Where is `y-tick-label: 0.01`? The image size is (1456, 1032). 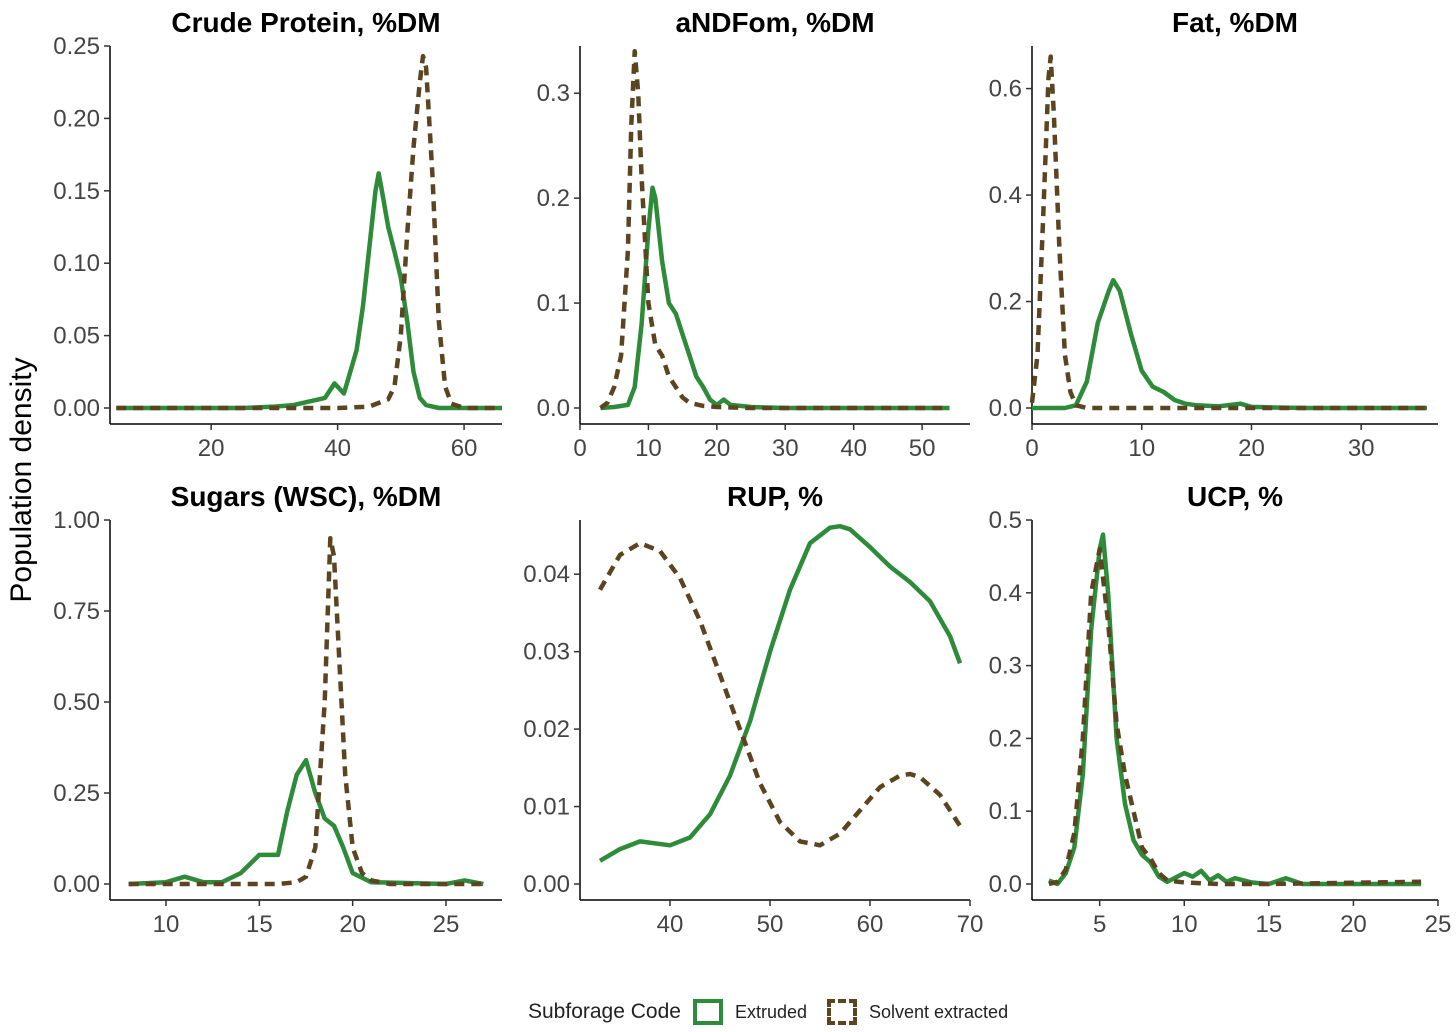 y-tick-label: 0.01 is located at coordinates (546, 807).